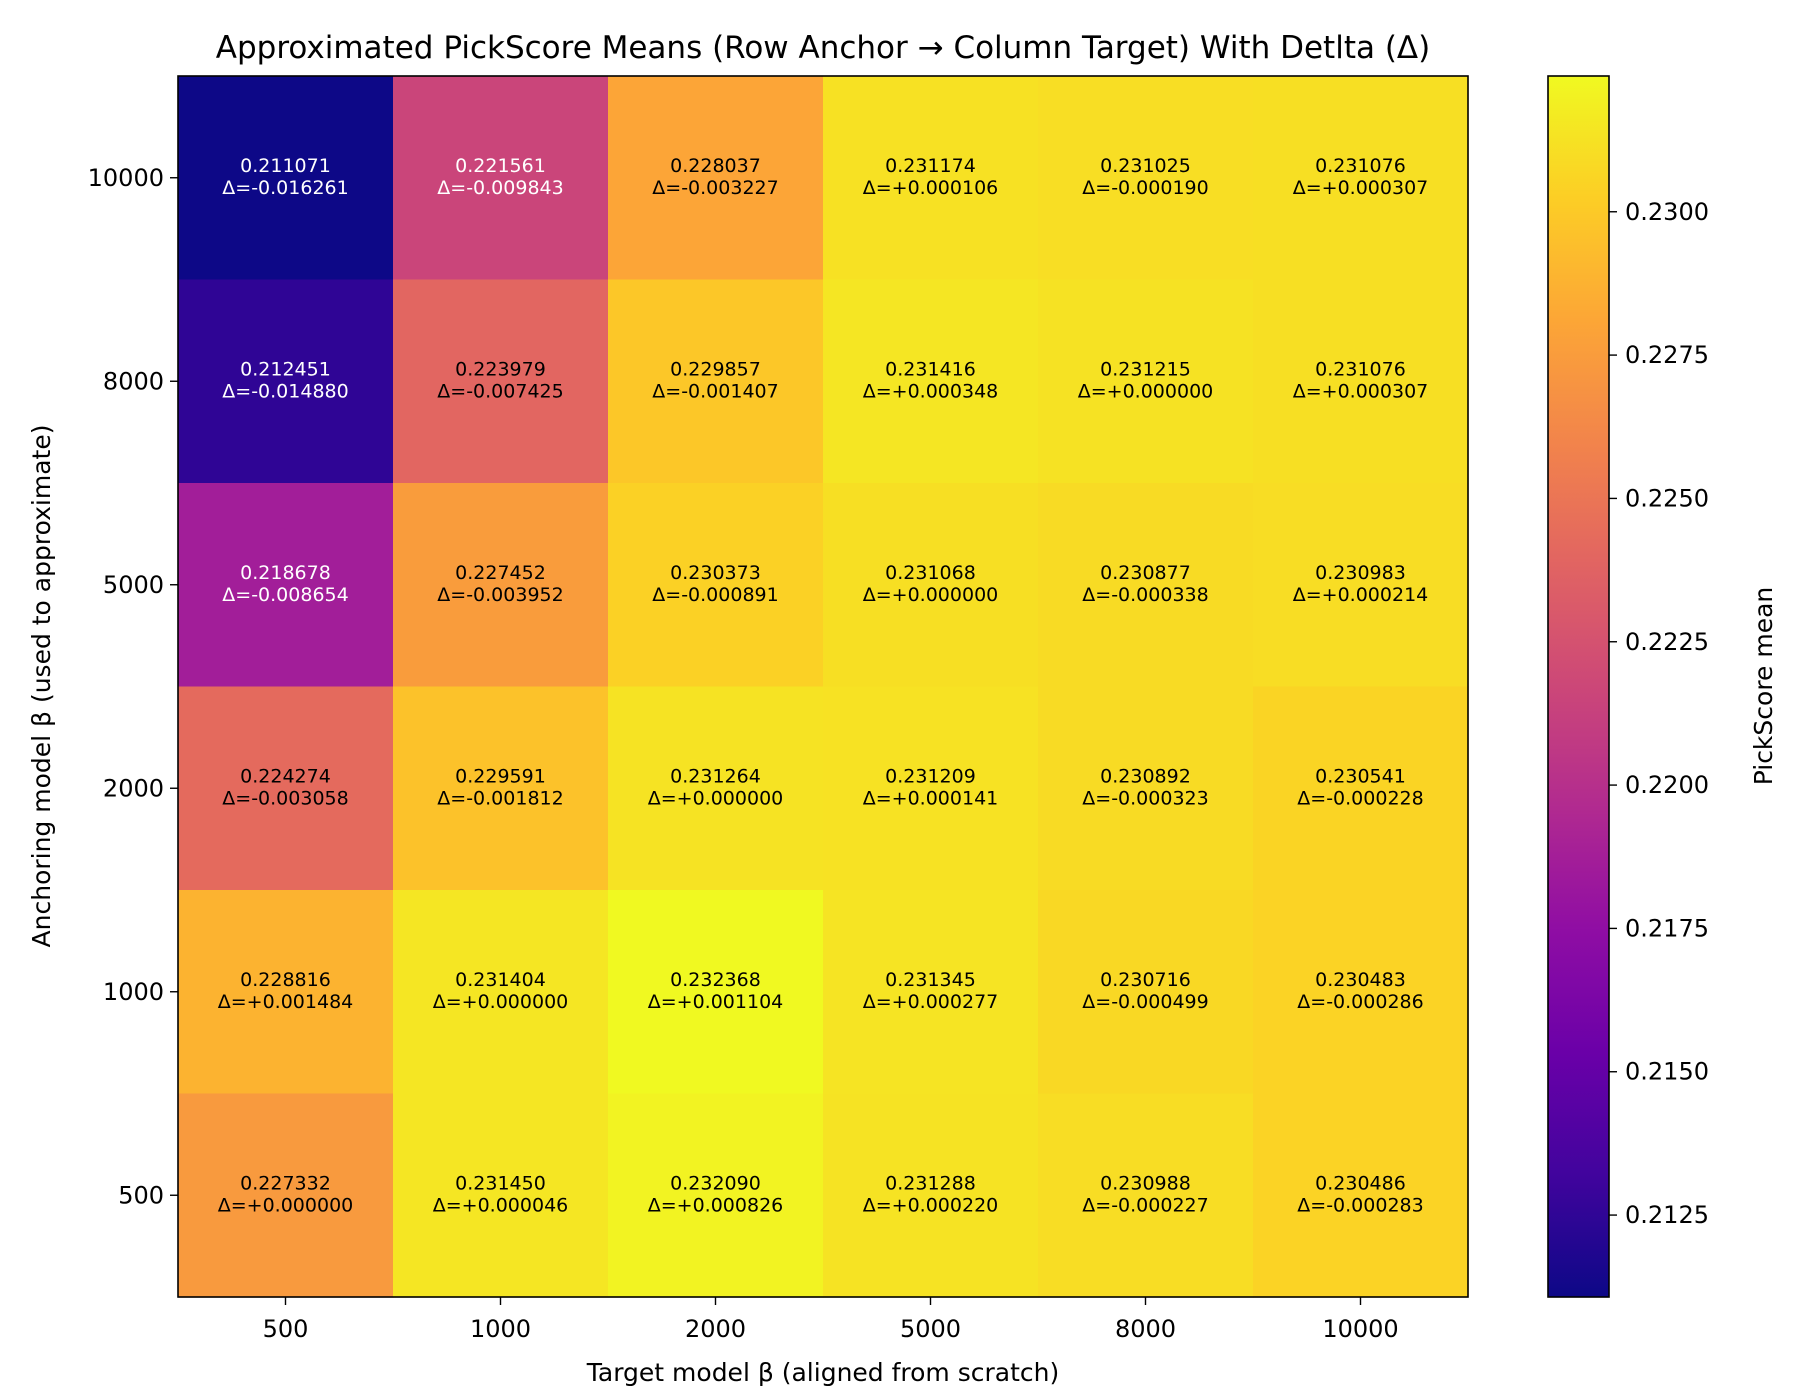 The height and width of the screenshot is (1400, 1800). What do you see at coordinates (285, 980) in the screenshot?
I see `cell-value-label: 0.228816` at bounding box center [285, 980].